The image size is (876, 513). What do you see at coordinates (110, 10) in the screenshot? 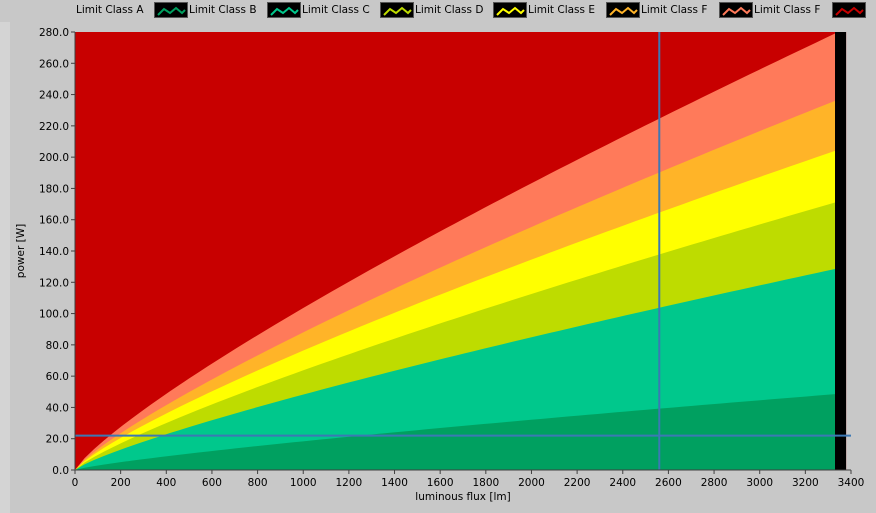
I see `legend-label-1: Limit Class A` at bounding box center [110, 10].